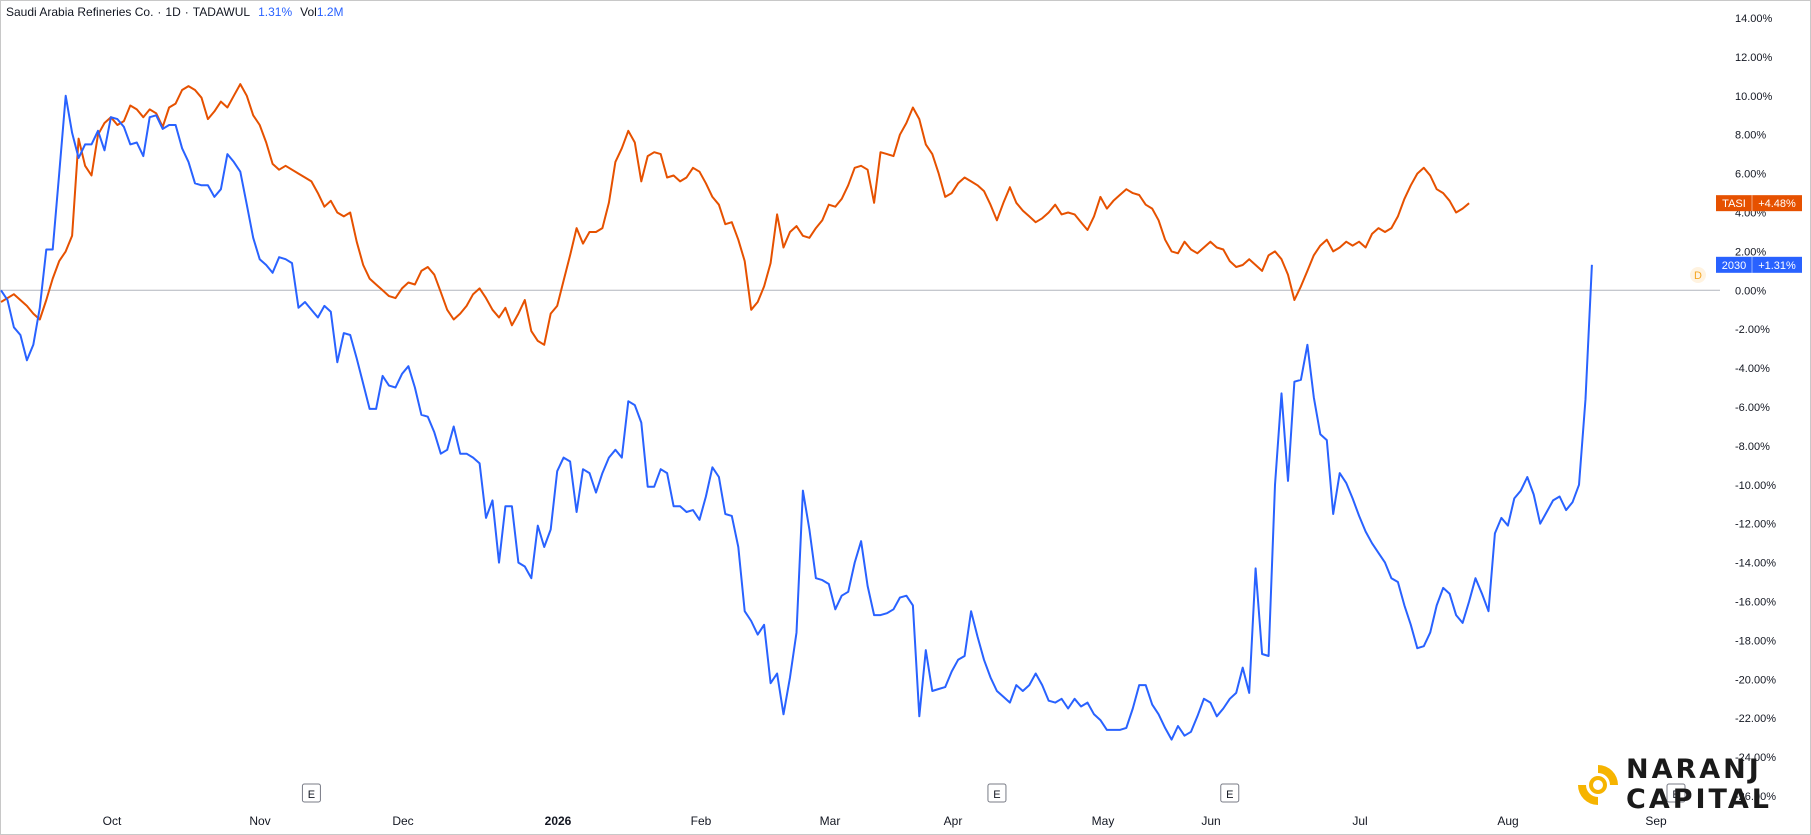 The height and width of the screenshot is (835, 1811). I want to click on x-tick-label: Apr, so click(953, 821).